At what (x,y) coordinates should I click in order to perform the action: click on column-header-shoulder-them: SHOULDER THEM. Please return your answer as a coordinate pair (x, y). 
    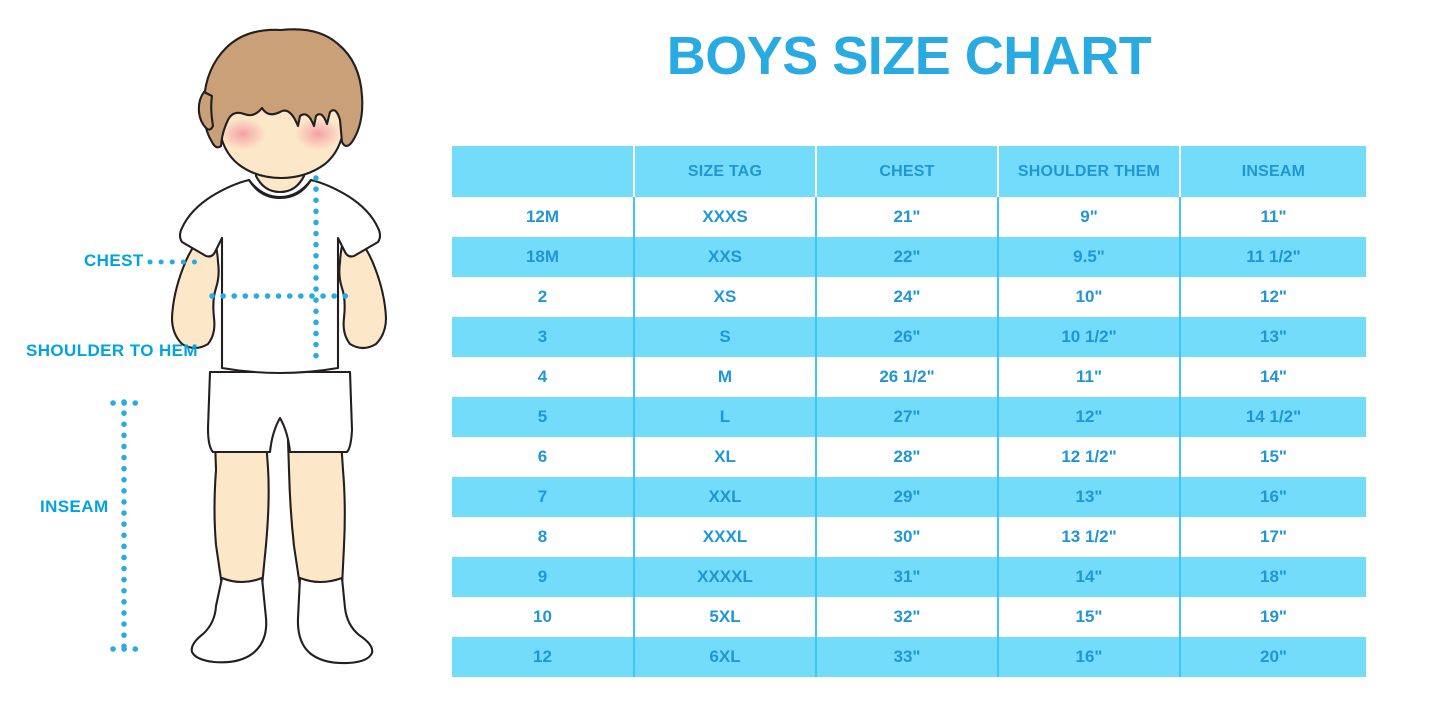
    Looking at the image, I should click on (1088, 171).